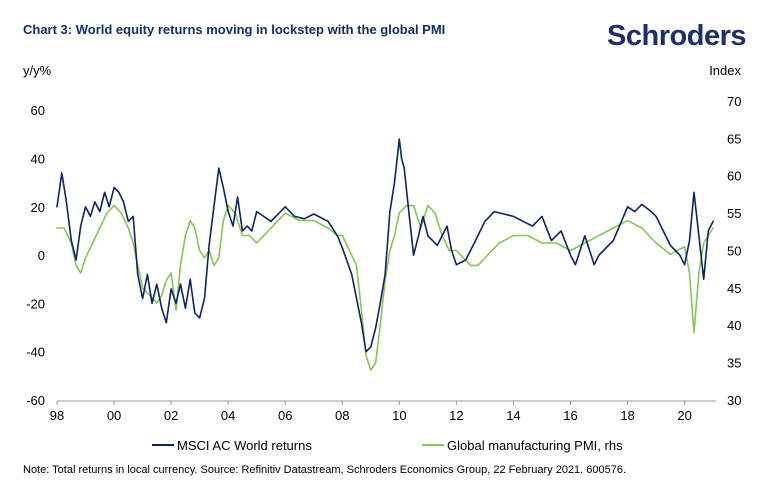 The width and height of the screenshot is (770, 490). What do you see at coordinates (38, 207) in the screenshot?
I see `y-tick-label: 20` at bounding box center [38, 207].